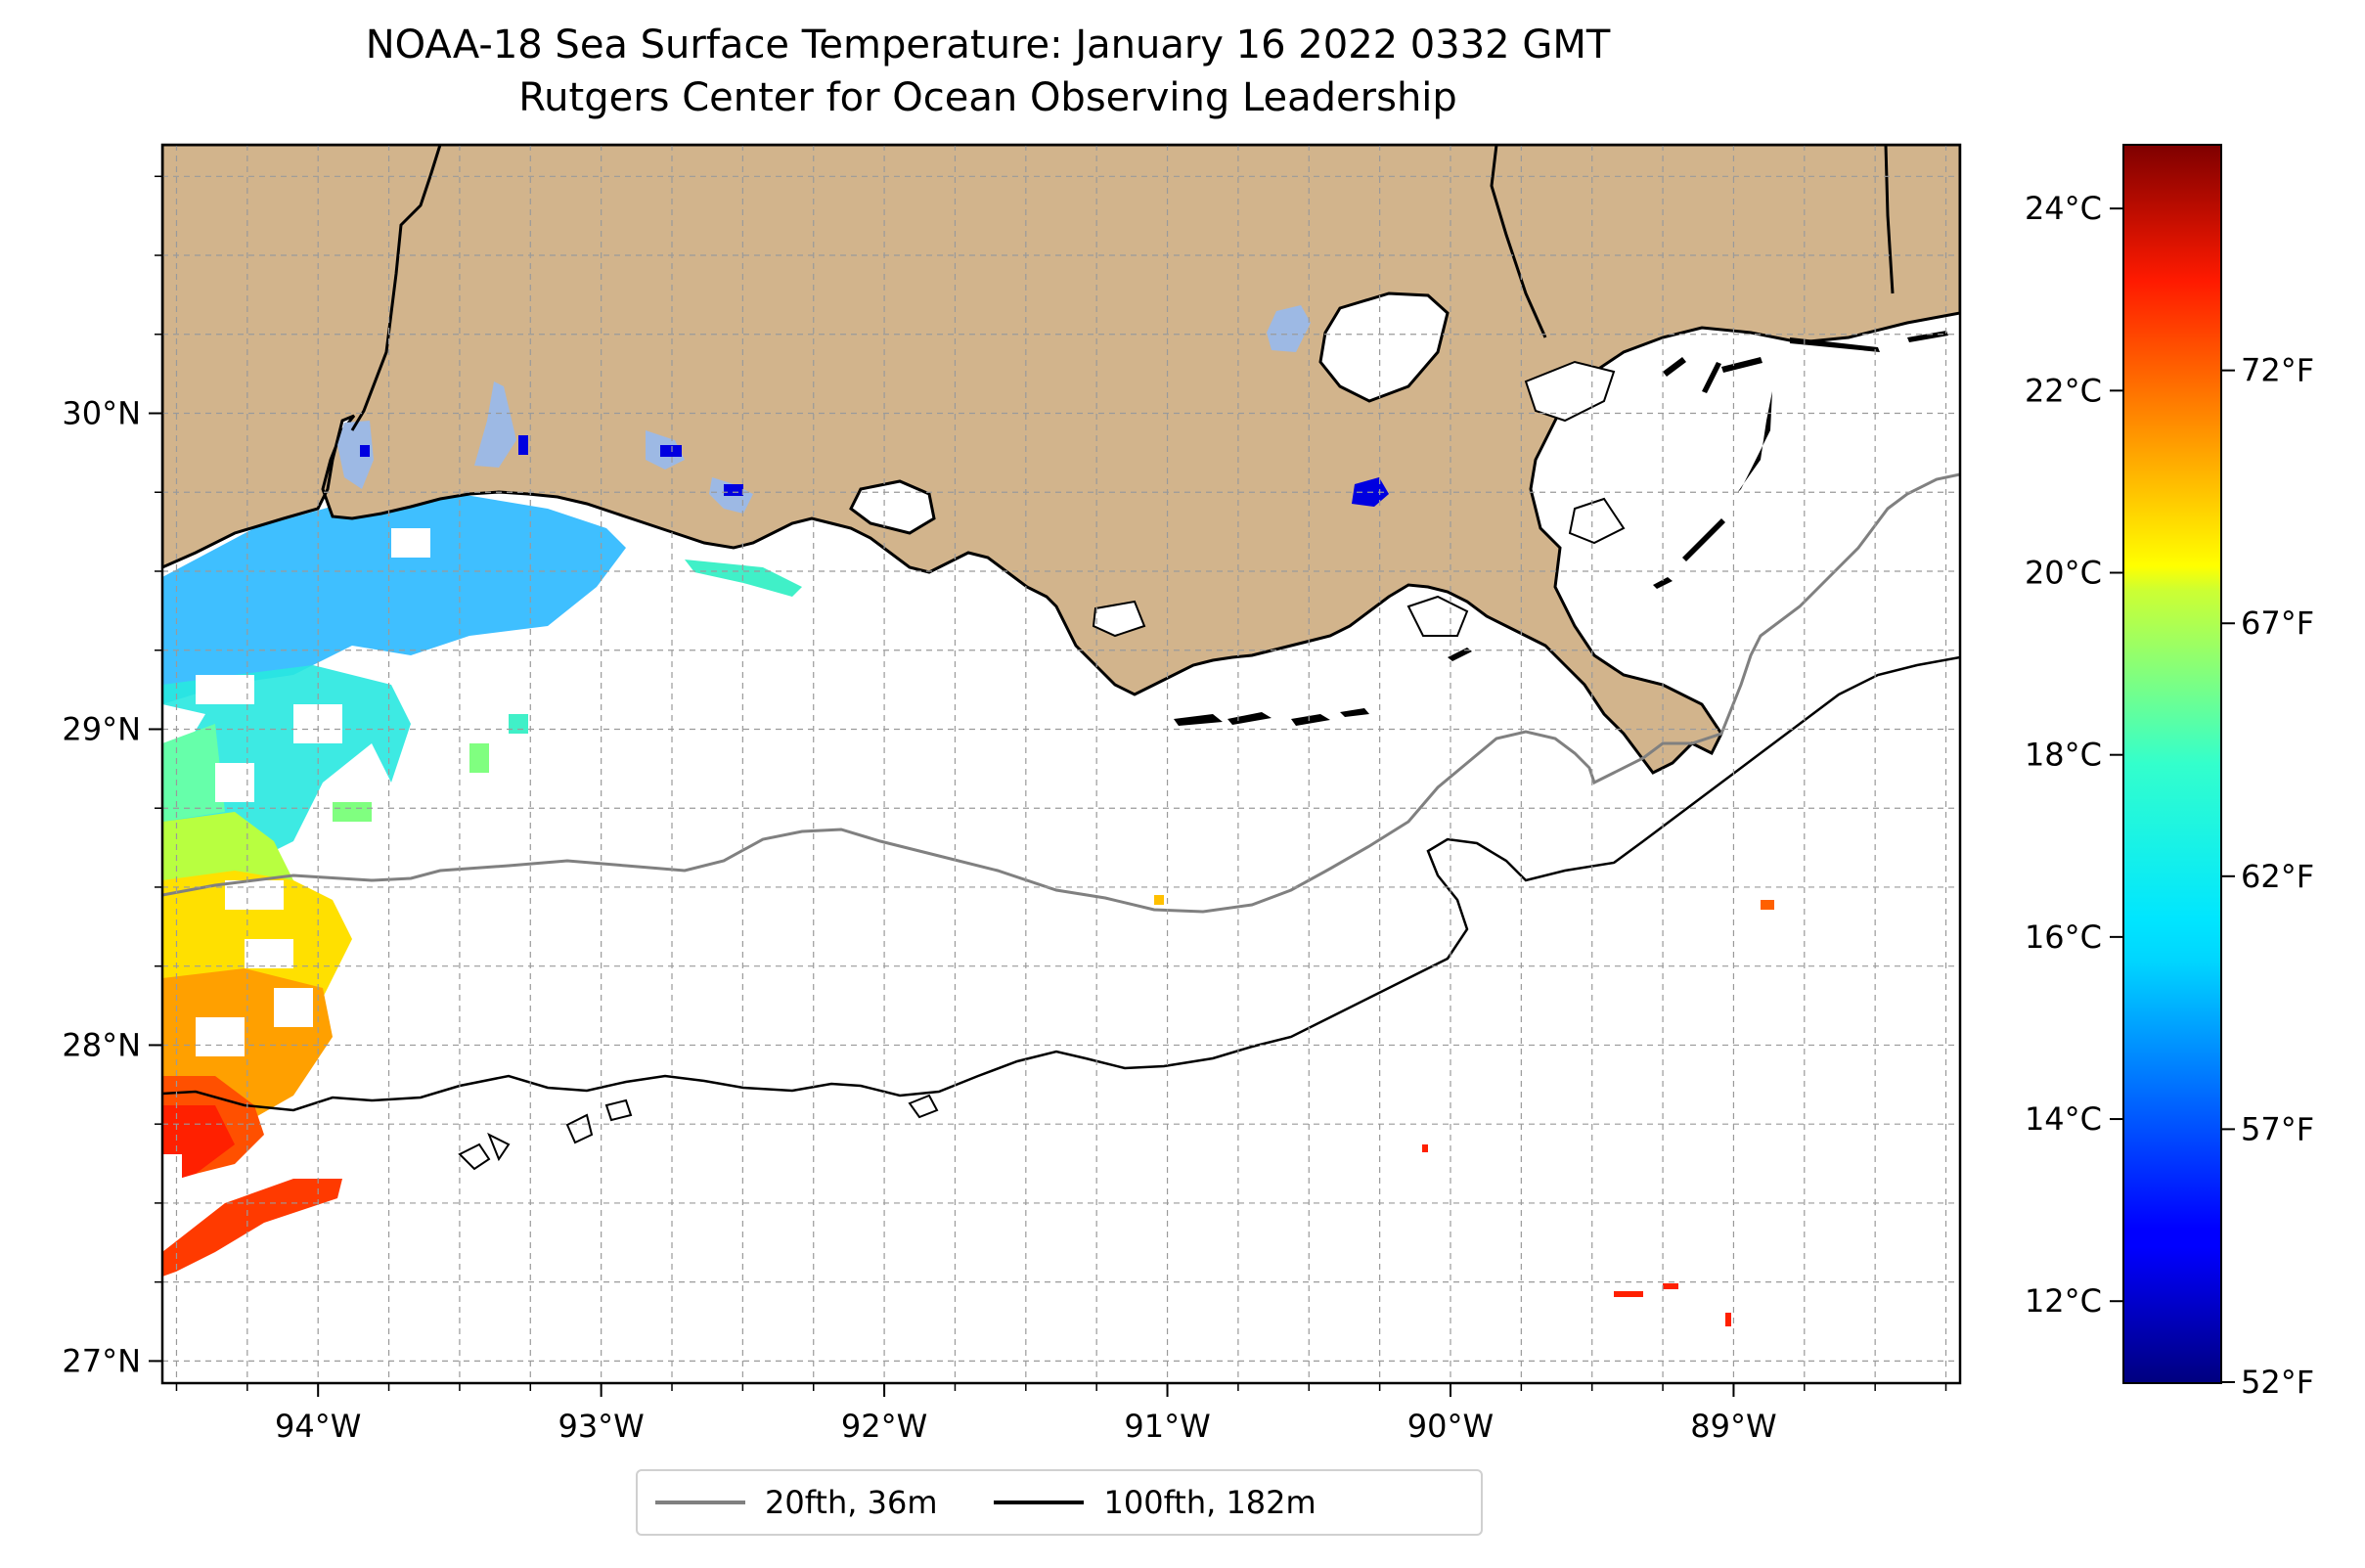 The image size is (2365, 1568). Describe the element at coordinates (2172, 764) in the screenshot. I see `colorbar-gradient` at that location.